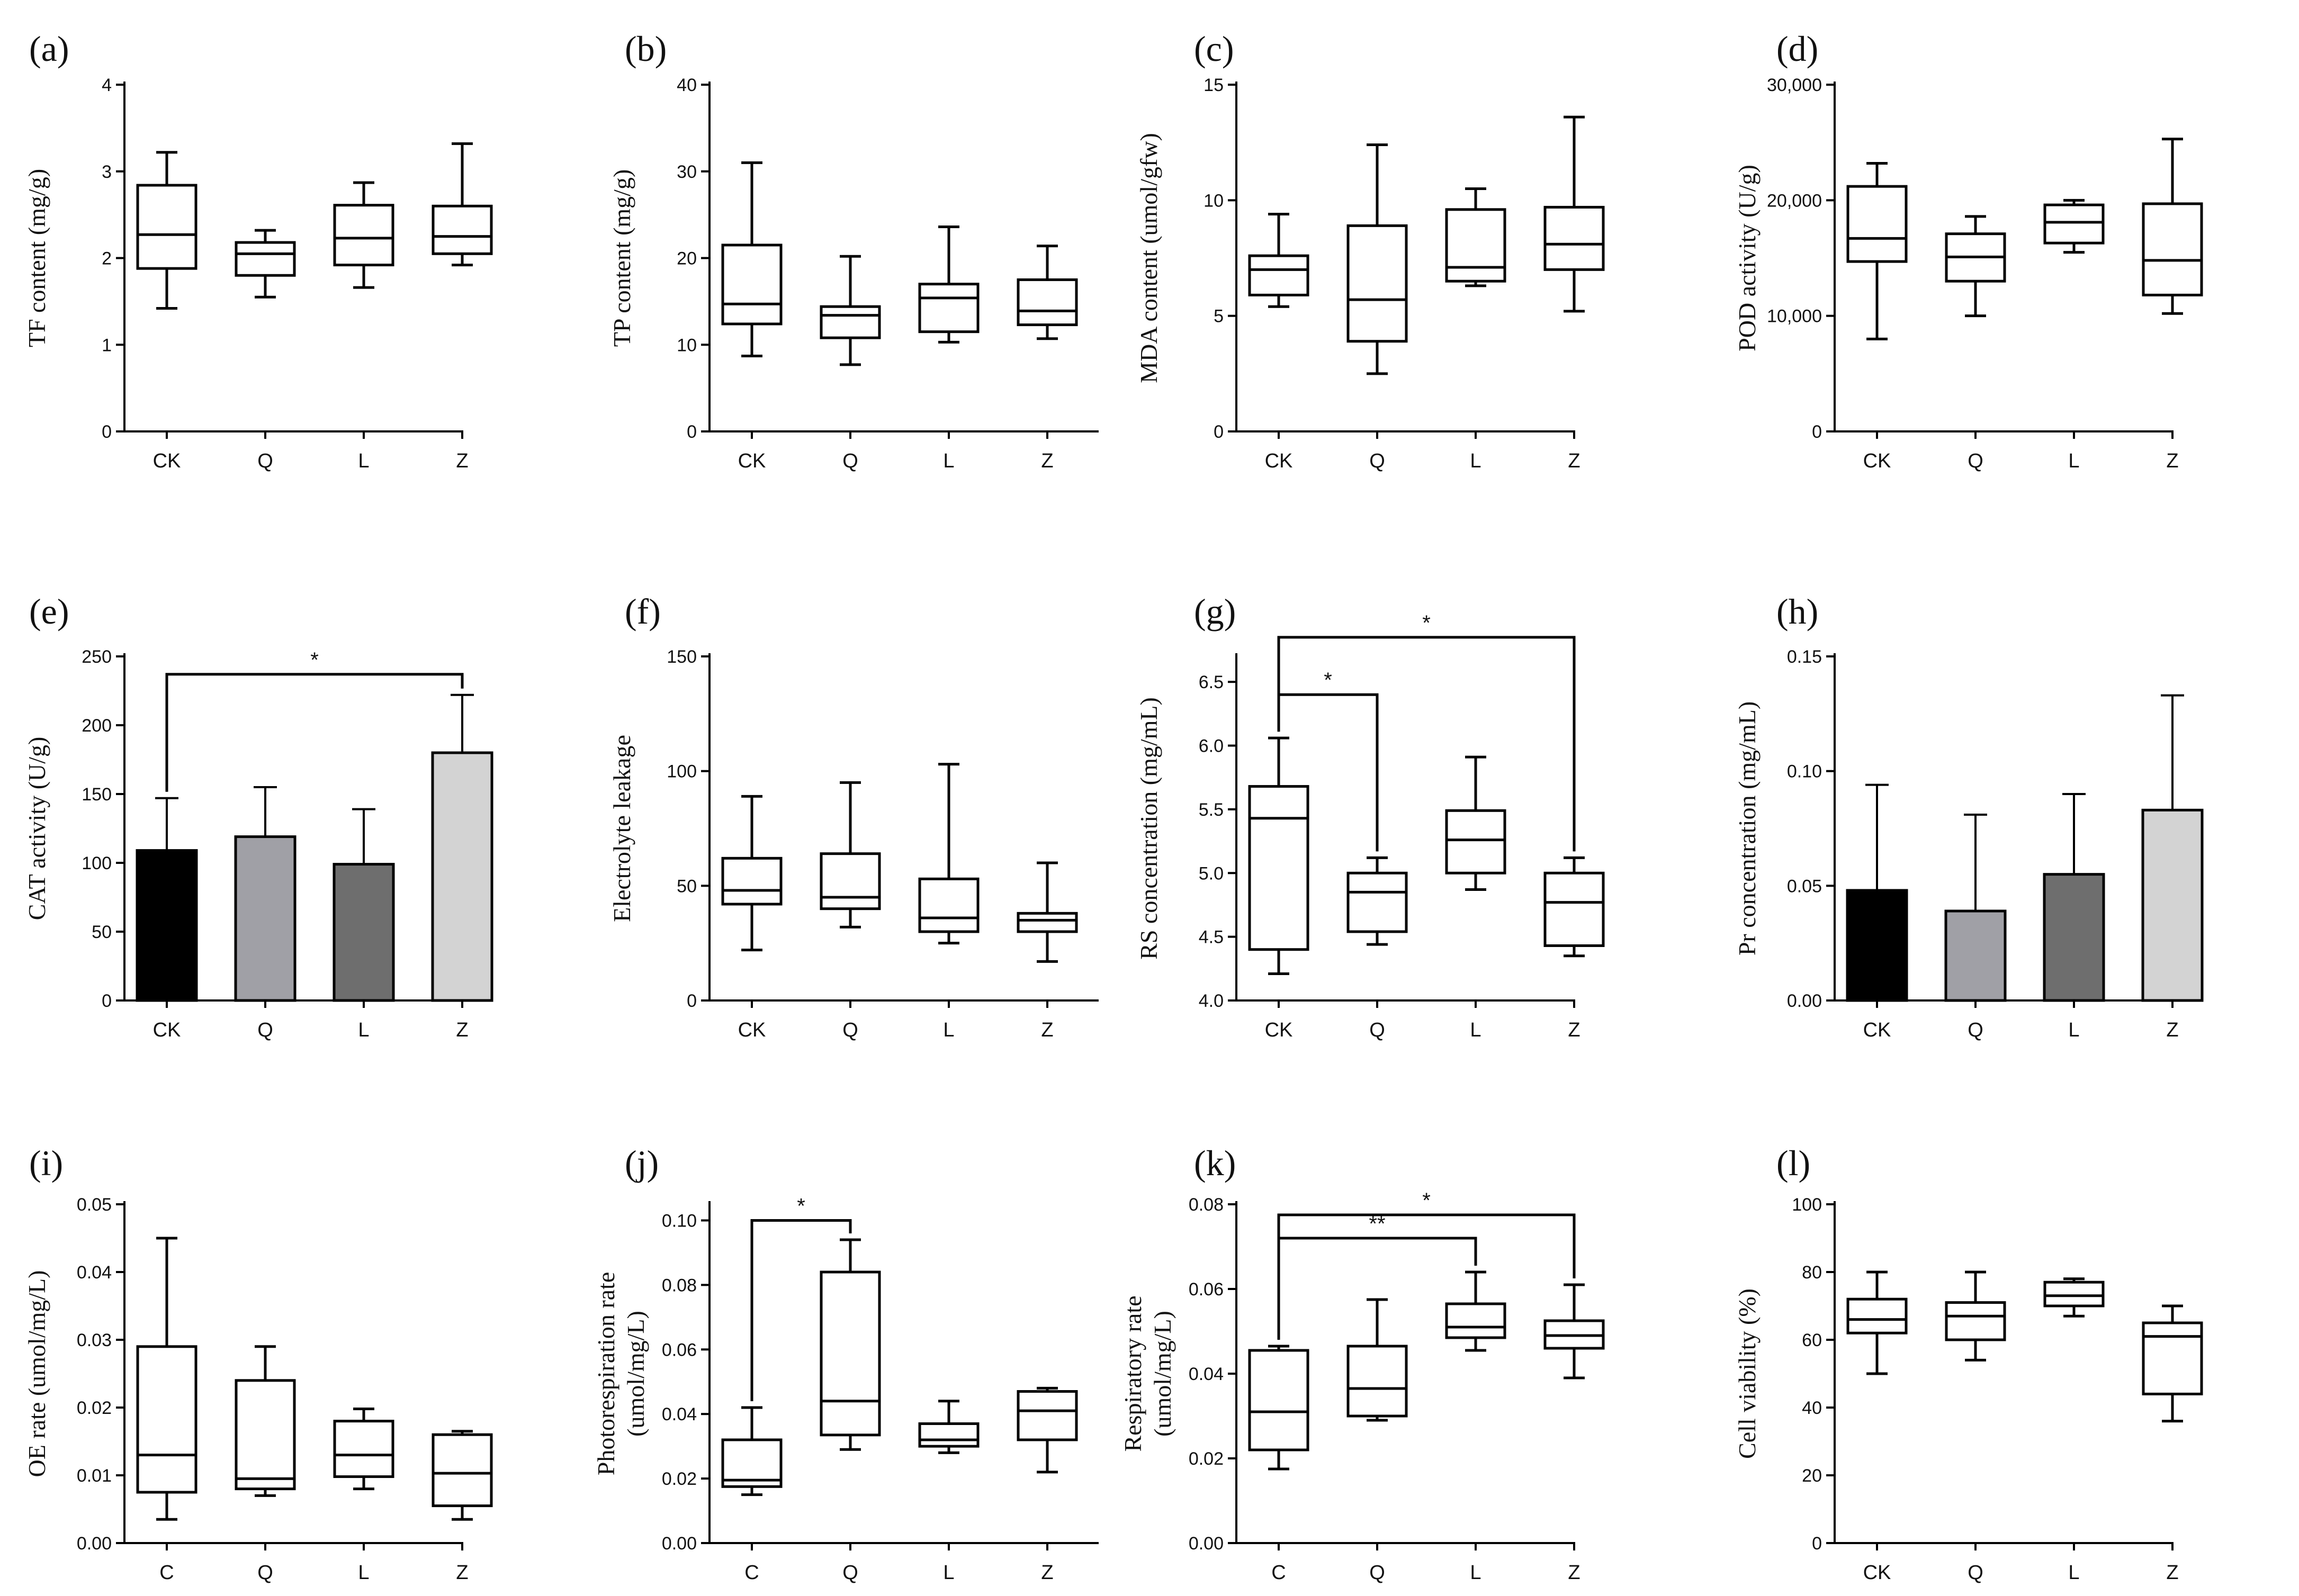 This screenshot has height=1596, width=2299. What do you see at coordinates (107, 345) in the screenshot?
I see `y-tick-label: 1` at bounding box center [107, 345].